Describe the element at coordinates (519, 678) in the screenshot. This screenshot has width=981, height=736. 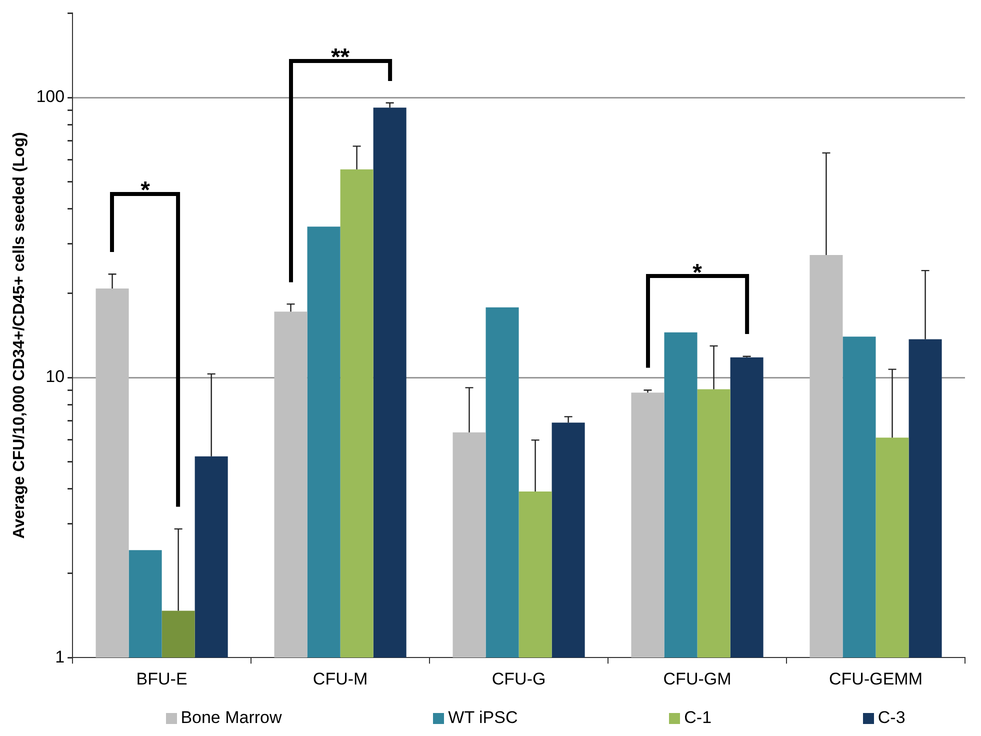
I see `x-tick-label: CFU-G` at that location.